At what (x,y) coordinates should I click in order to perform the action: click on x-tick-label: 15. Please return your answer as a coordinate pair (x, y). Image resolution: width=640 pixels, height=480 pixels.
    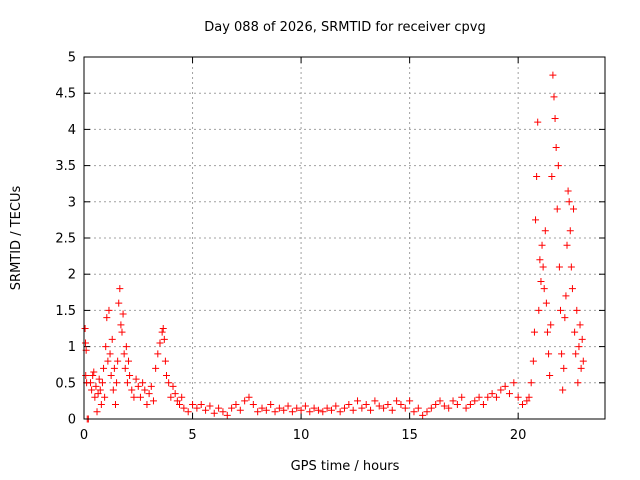
    Looking at the image, I should click on (409, 435).